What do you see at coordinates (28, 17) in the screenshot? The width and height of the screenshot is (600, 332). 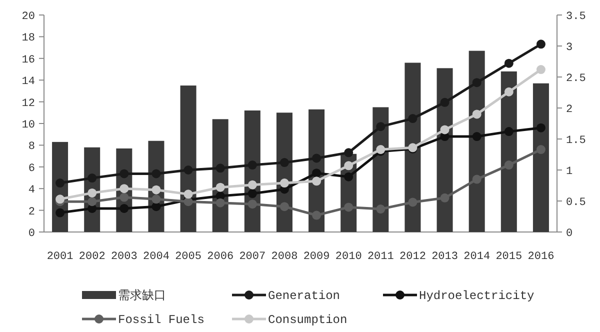 I see `y-tick-label: 20` at bounding box center [28, 17].